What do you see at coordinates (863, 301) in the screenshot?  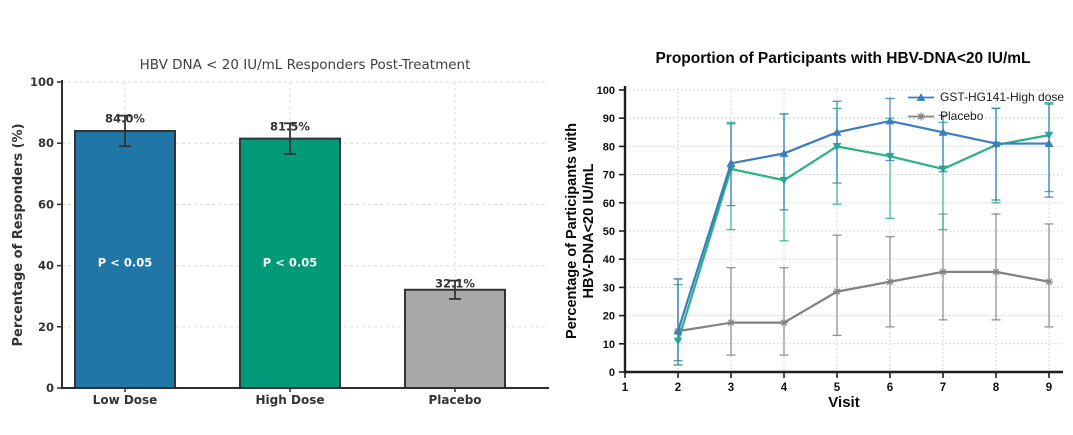 I see `series-line` at bounding box center [863, 301].